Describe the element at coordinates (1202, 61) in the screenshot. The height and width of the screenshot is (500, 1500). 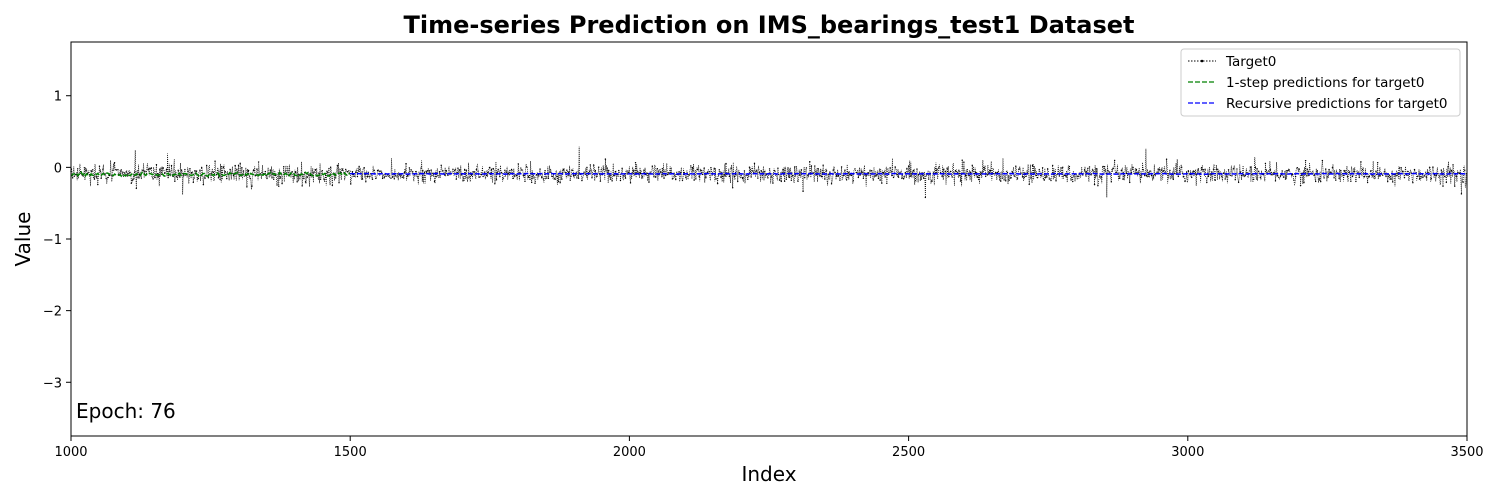
I see `legend-marker-target0` at that location.